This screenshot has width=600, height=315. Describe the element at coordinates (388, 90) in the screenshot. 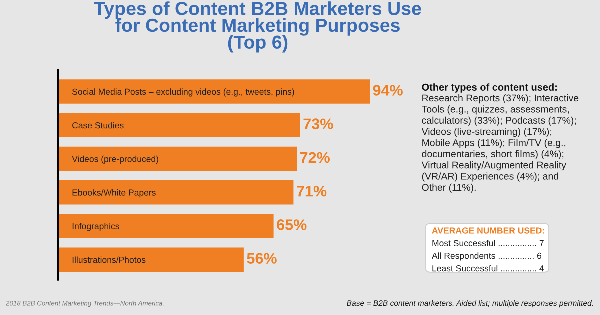

I see `data-label: 94%` at that location.